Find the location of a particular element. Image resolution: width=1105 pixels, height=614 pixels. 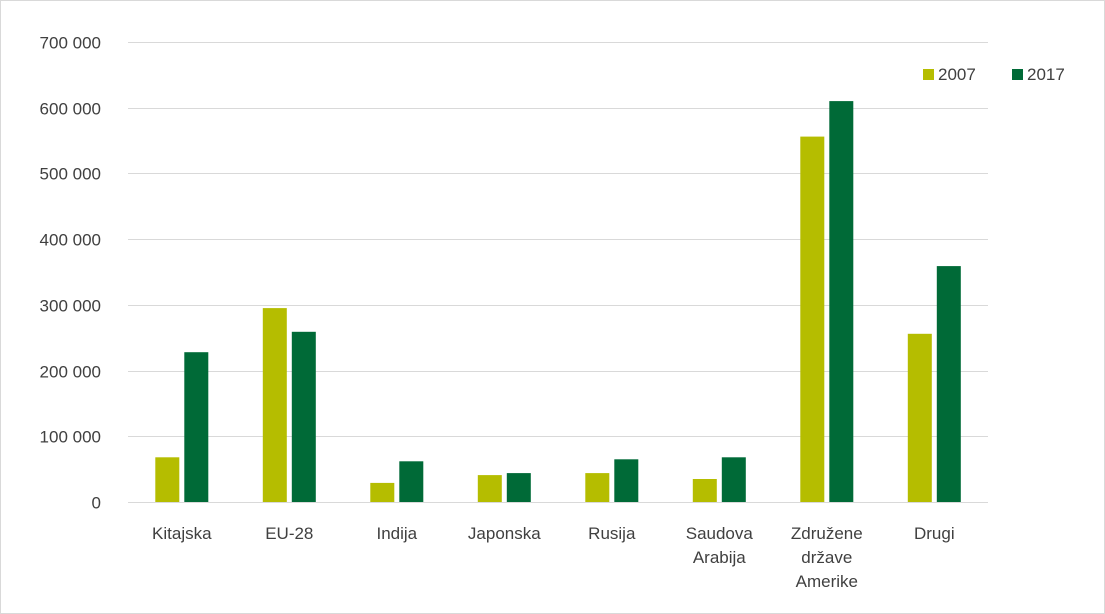

y-tick-label: 400 000 is located at coordinates (70, 240).